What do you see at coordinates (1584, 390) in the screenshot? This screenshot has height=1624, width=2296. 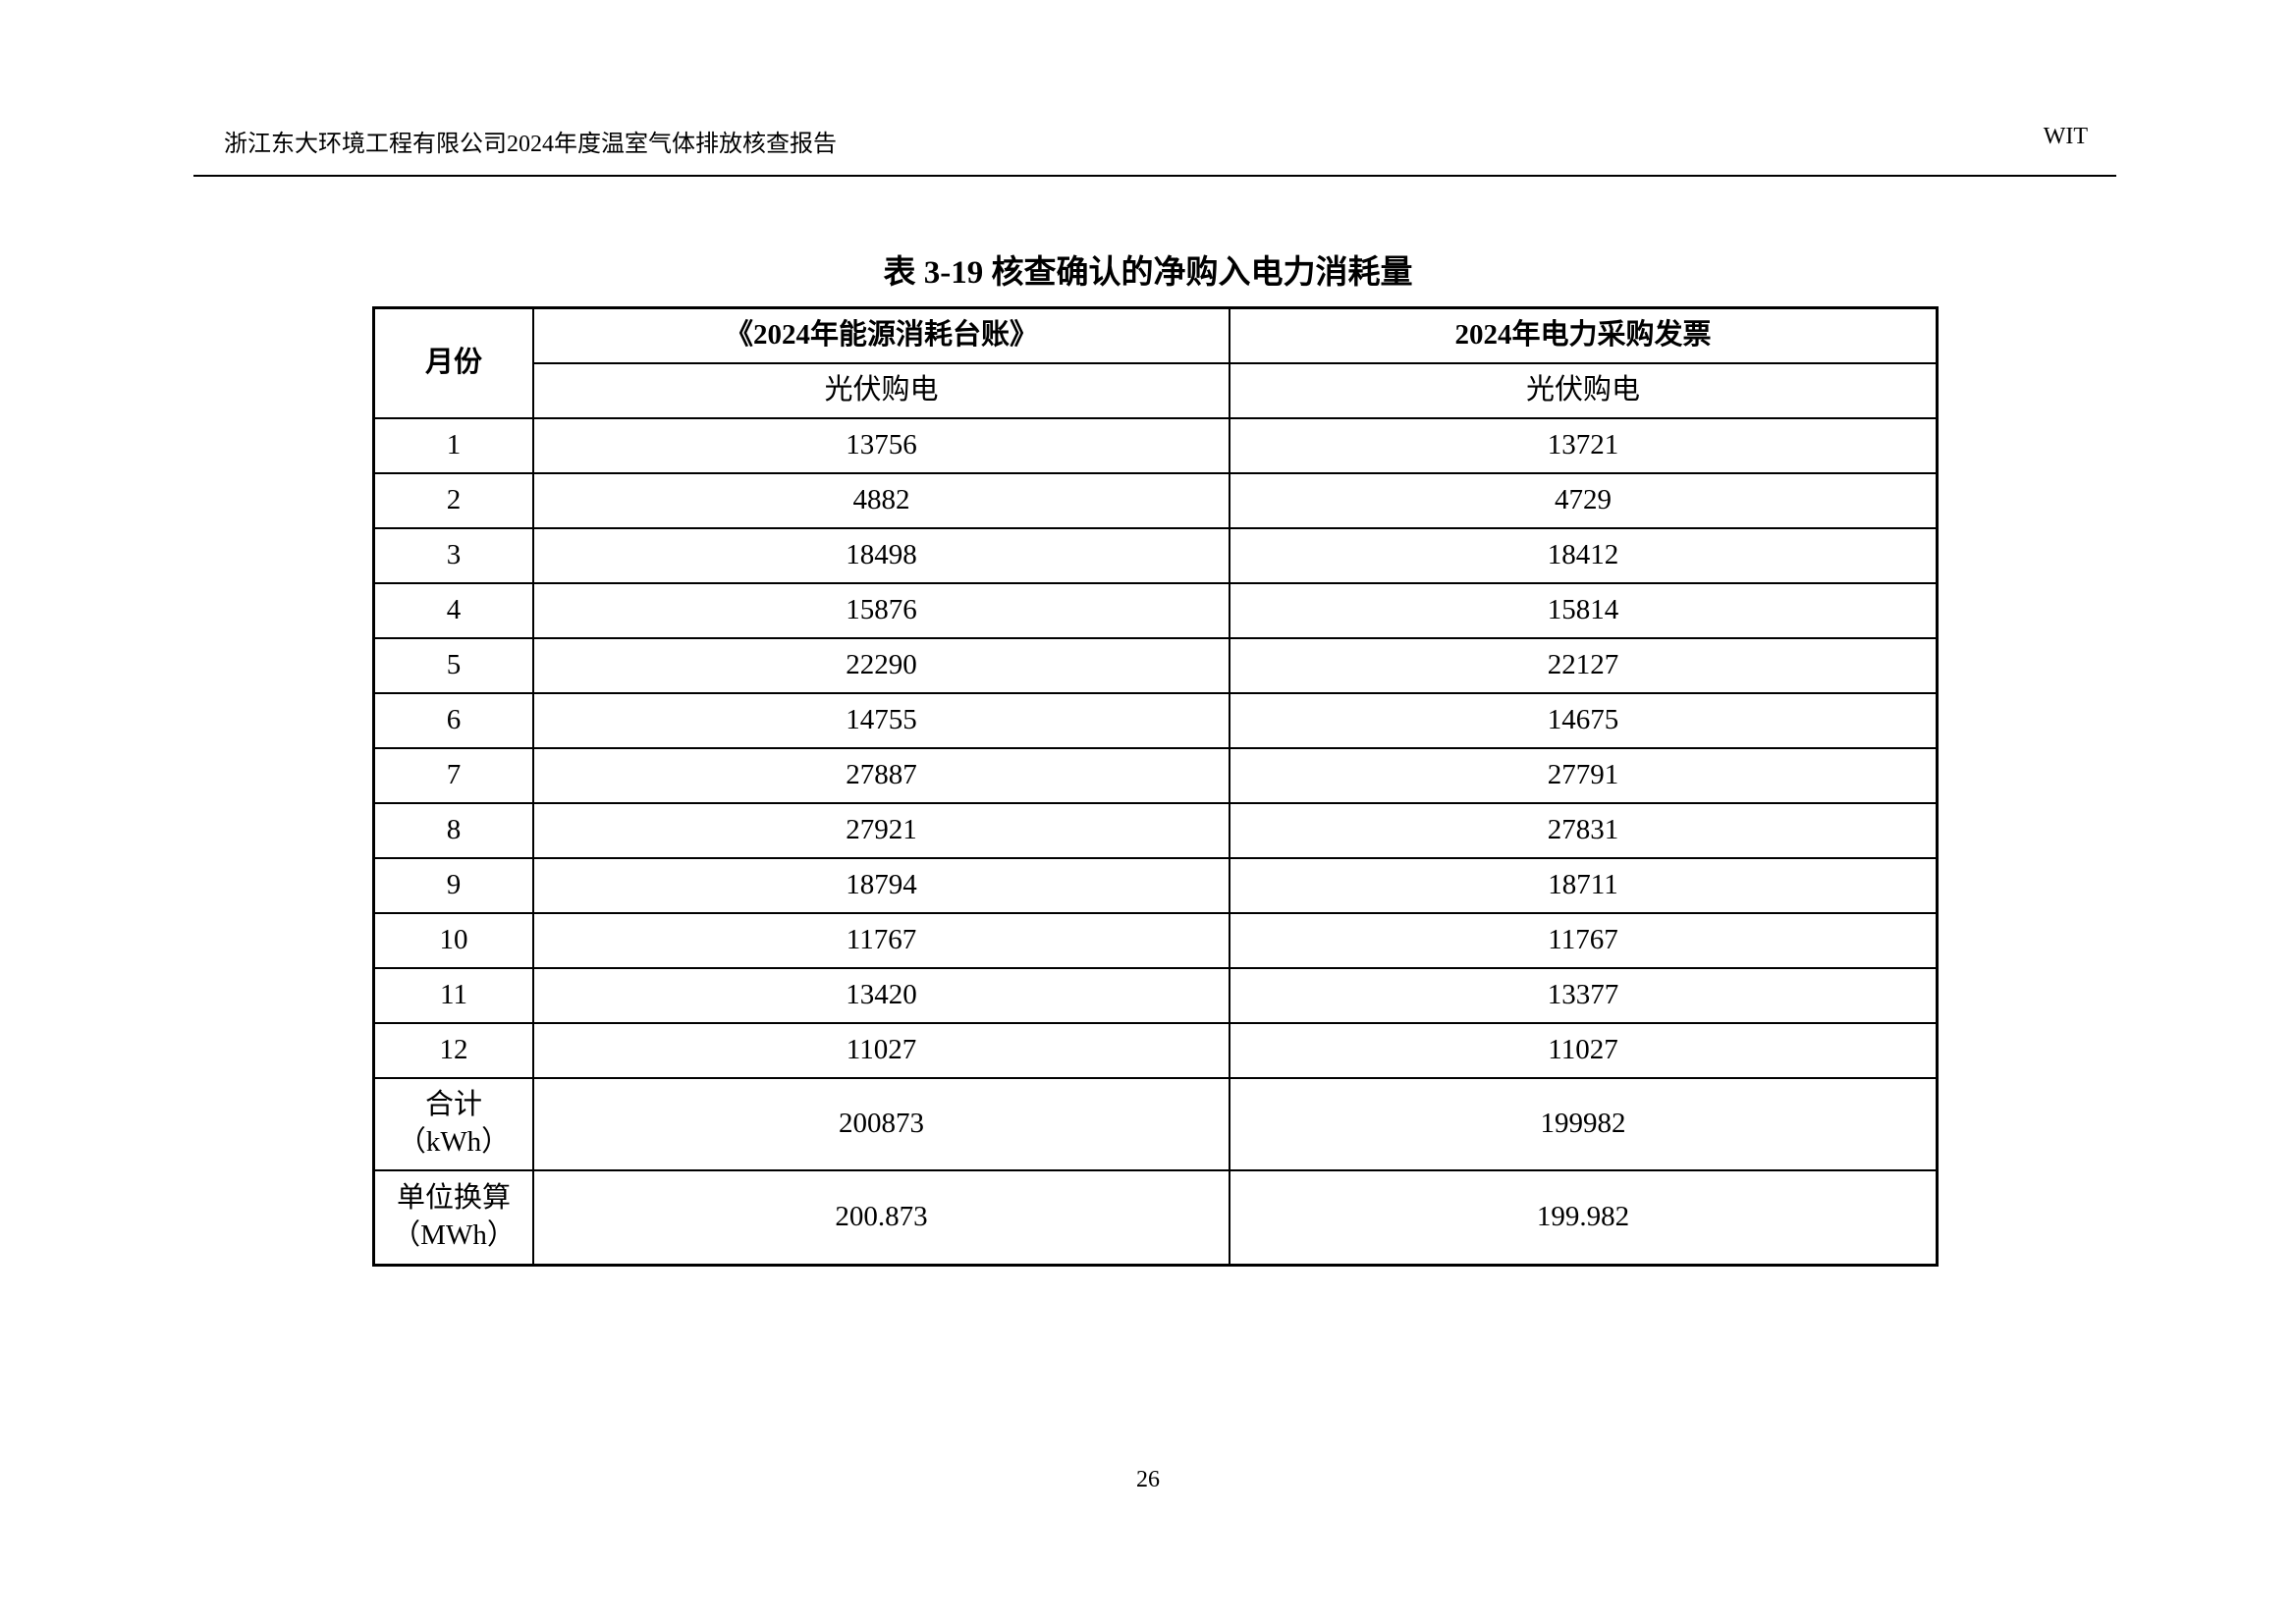 I see `invoice-subheader: 光伏购电` at bounding box center [1584, 390].